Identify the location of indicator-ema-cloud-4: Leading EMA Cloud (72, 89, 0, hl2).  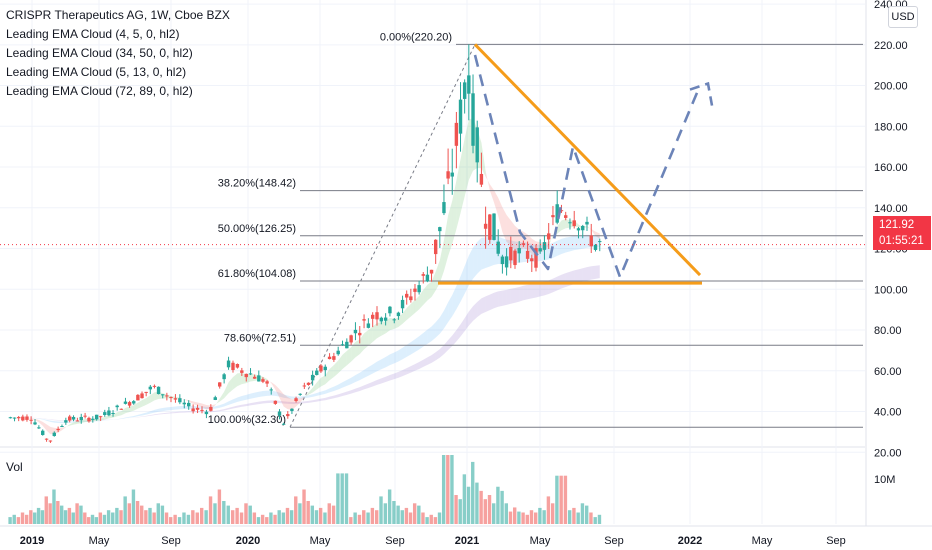
(99, 91).